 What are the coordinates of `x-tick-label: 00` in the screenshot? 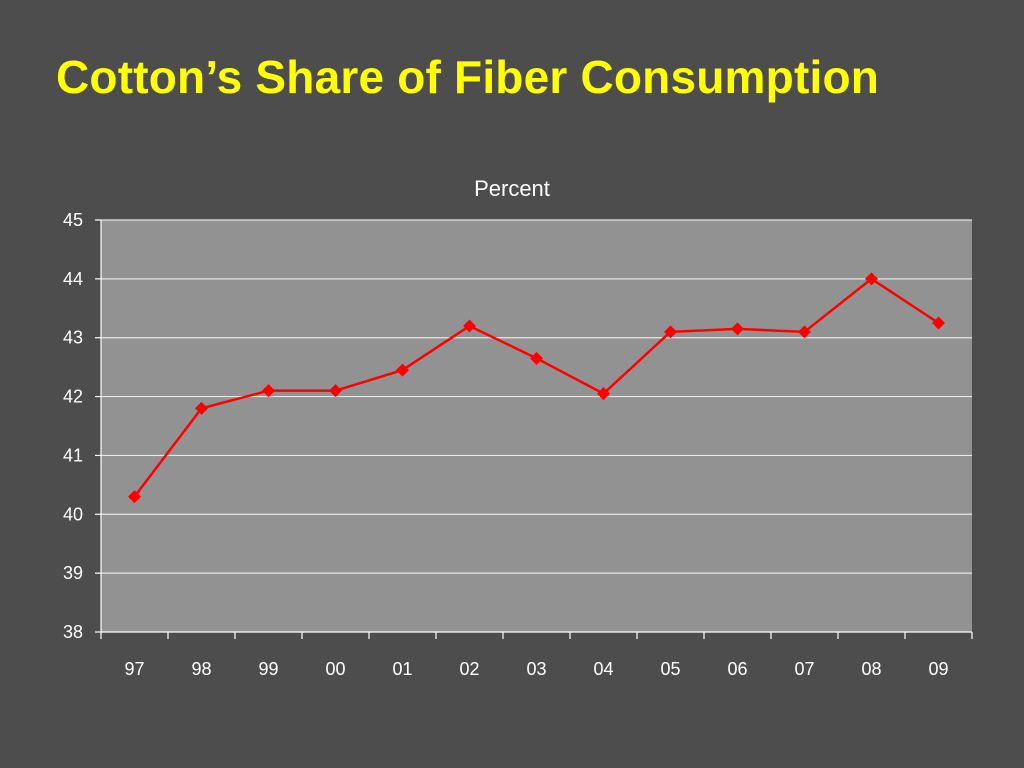 It's located at (335, 669).